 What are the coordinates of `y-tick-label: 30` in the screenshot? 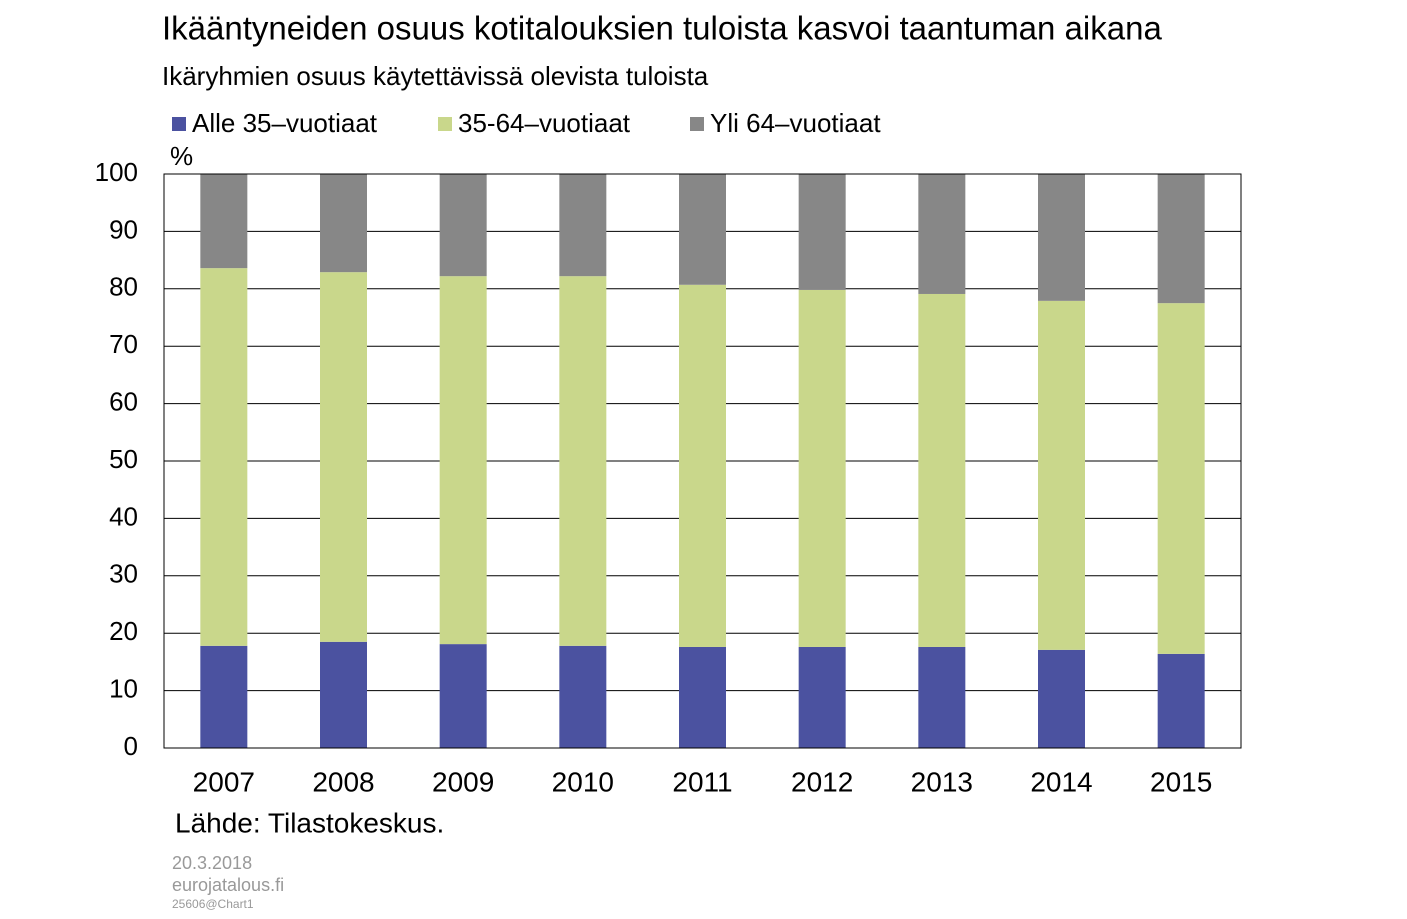 It's located at (123, 574).